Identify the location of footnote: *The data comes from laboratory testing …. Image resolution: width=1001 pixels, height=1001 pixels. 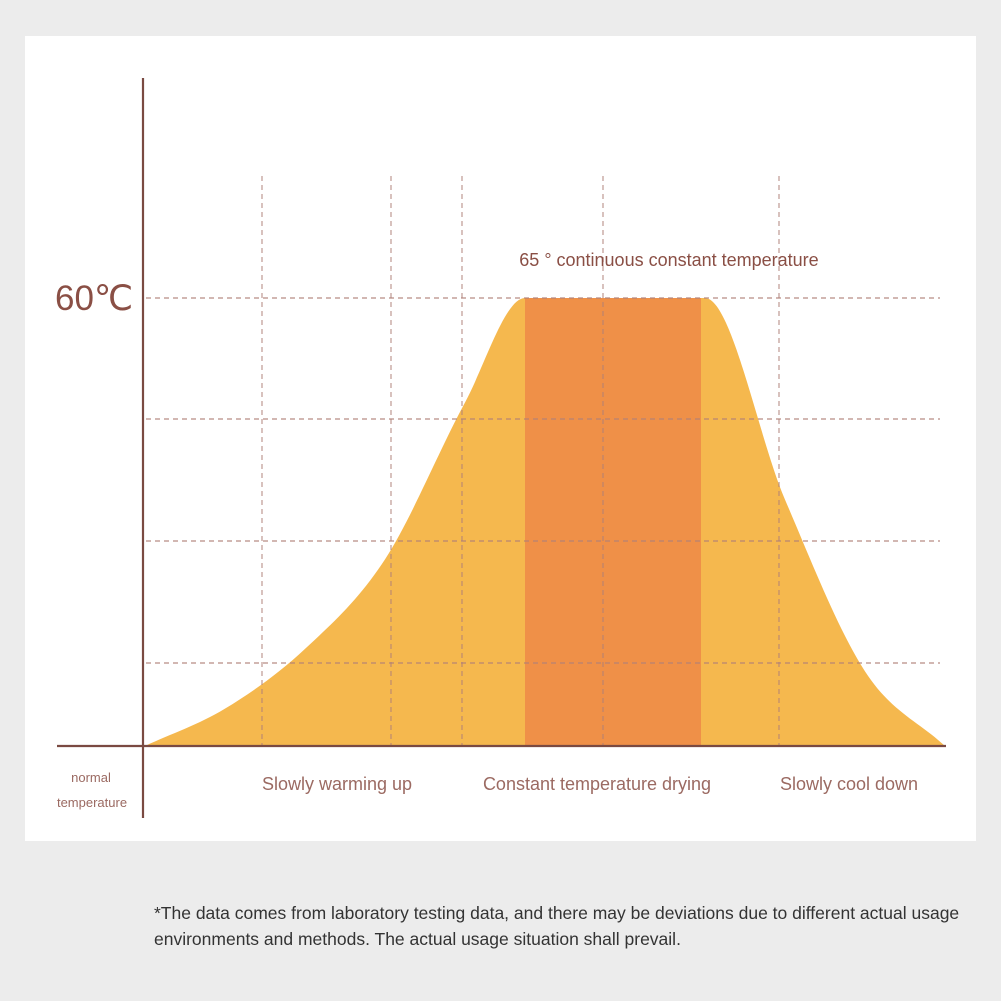
(557, 926).